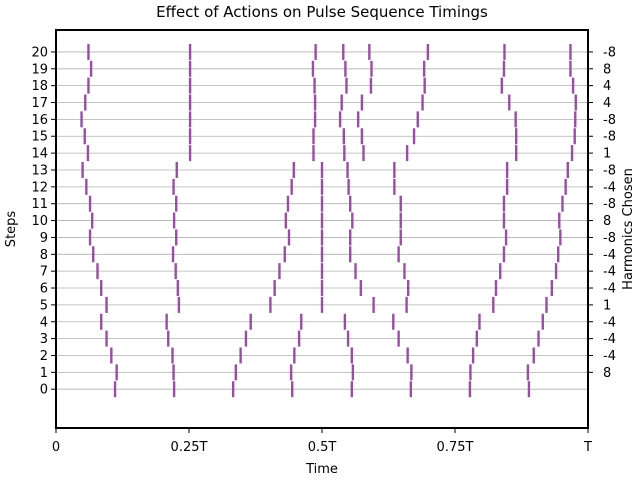  Describe the element at coordinates (44, 305) in the screenshot. I see `y-tick-label: 5` at that location.